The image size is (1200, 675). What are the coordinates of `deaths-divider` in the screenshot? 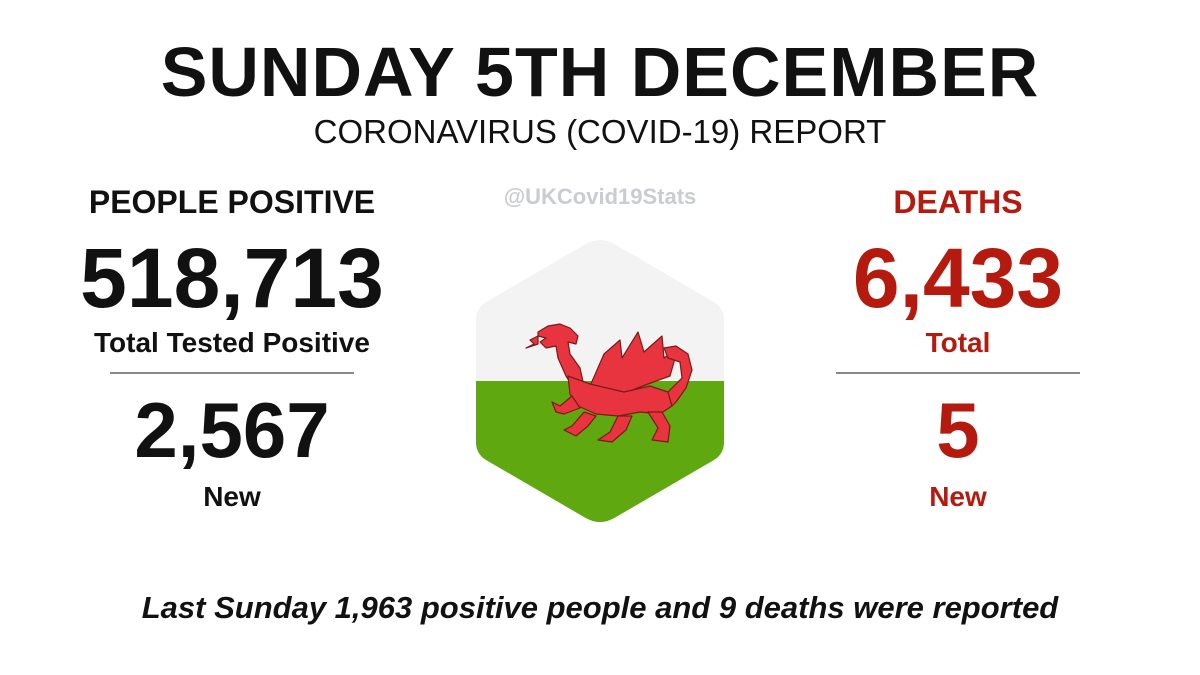 It's located at (958, 373).